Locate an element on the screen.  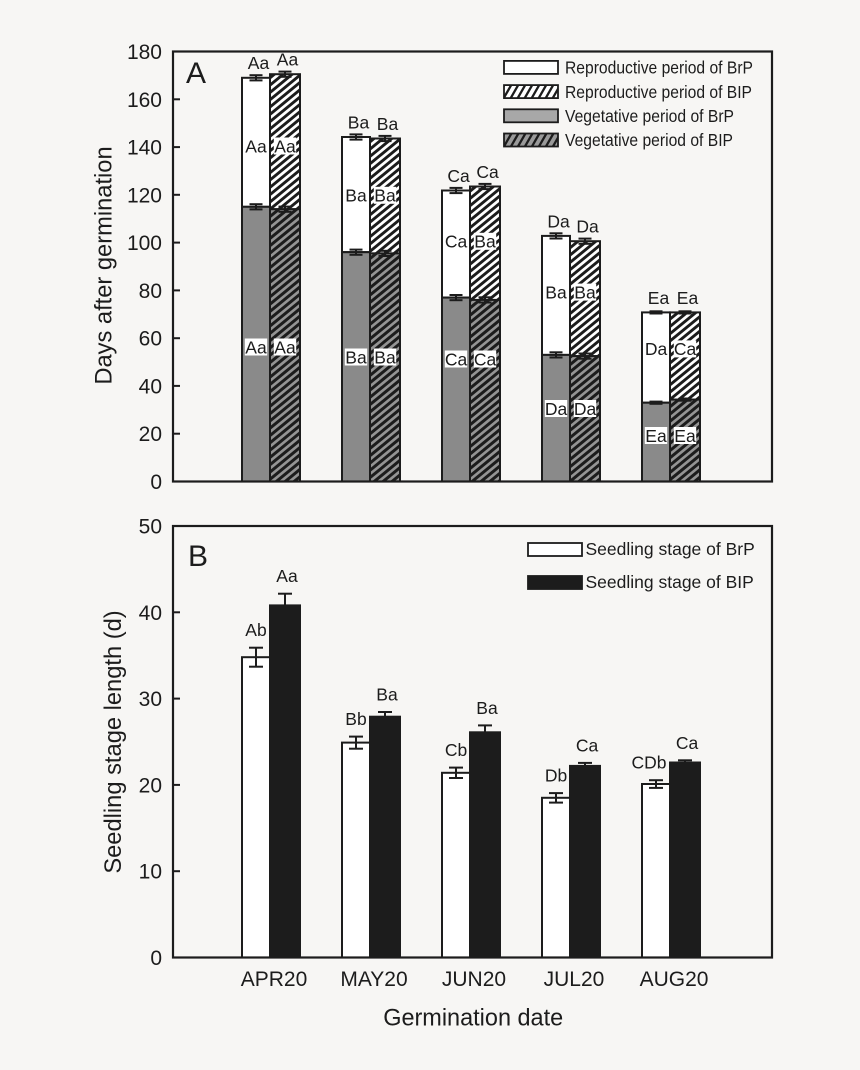
svg-text: A is located at coordinates (196, 73).